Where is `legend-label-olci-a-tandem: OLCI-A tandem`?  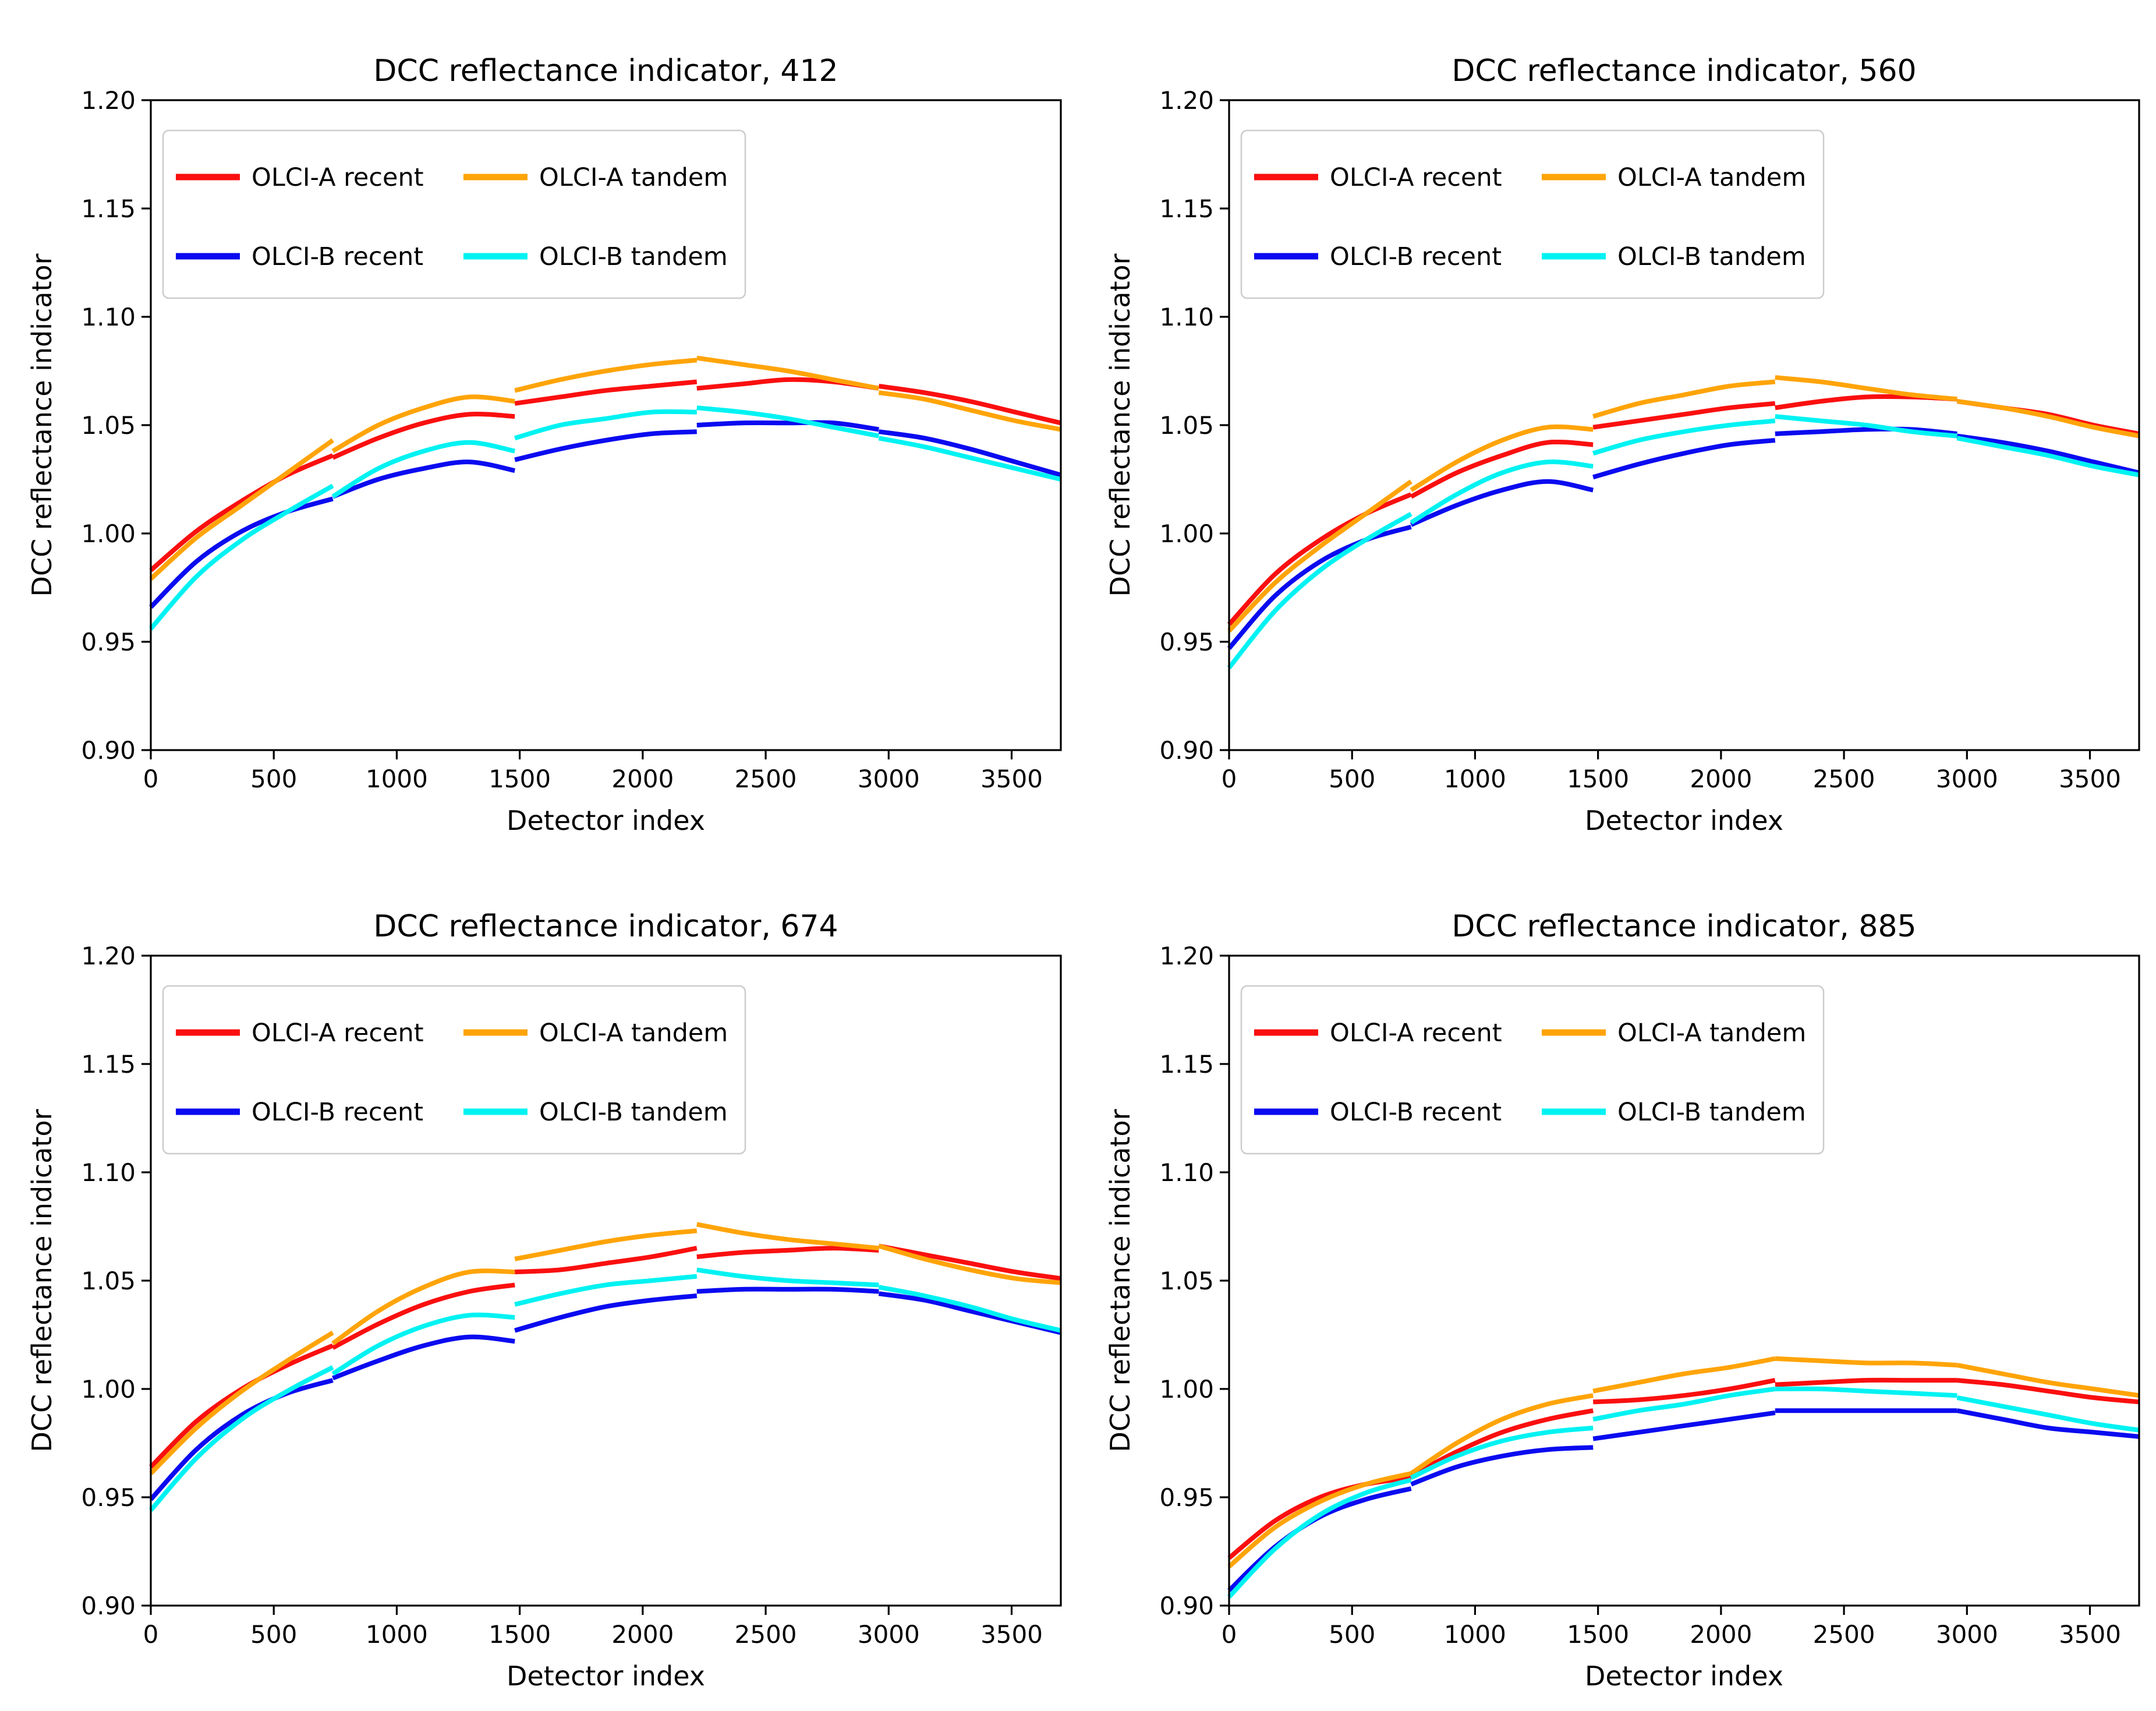 legend-label-olci-a-tandem: OLCI-A tandem is located at coordinates (1711, 177).